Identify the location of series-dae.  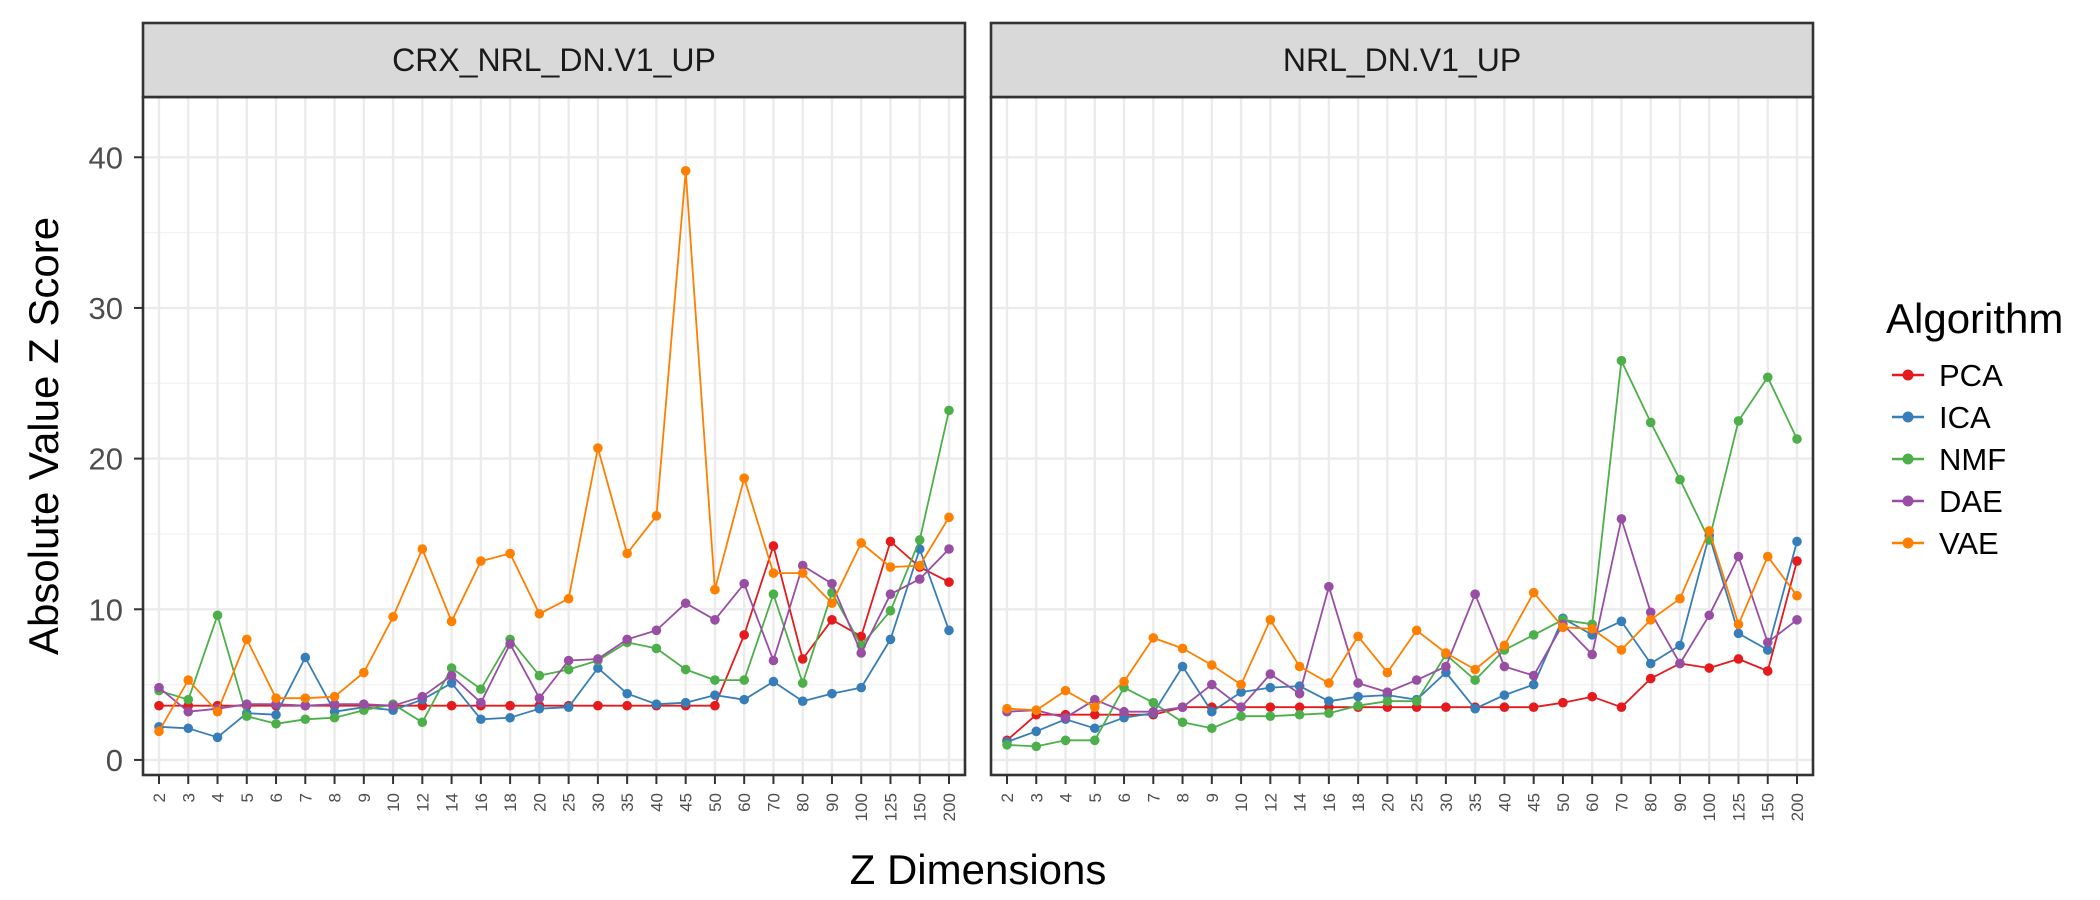
(554, 630).